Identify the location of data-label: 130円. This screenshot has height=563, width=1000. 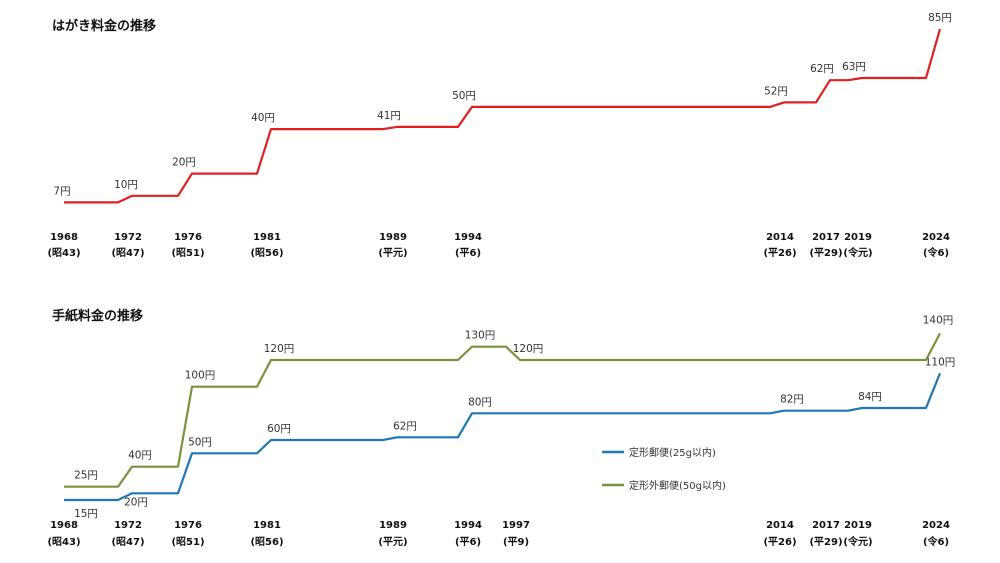
(480, 336).